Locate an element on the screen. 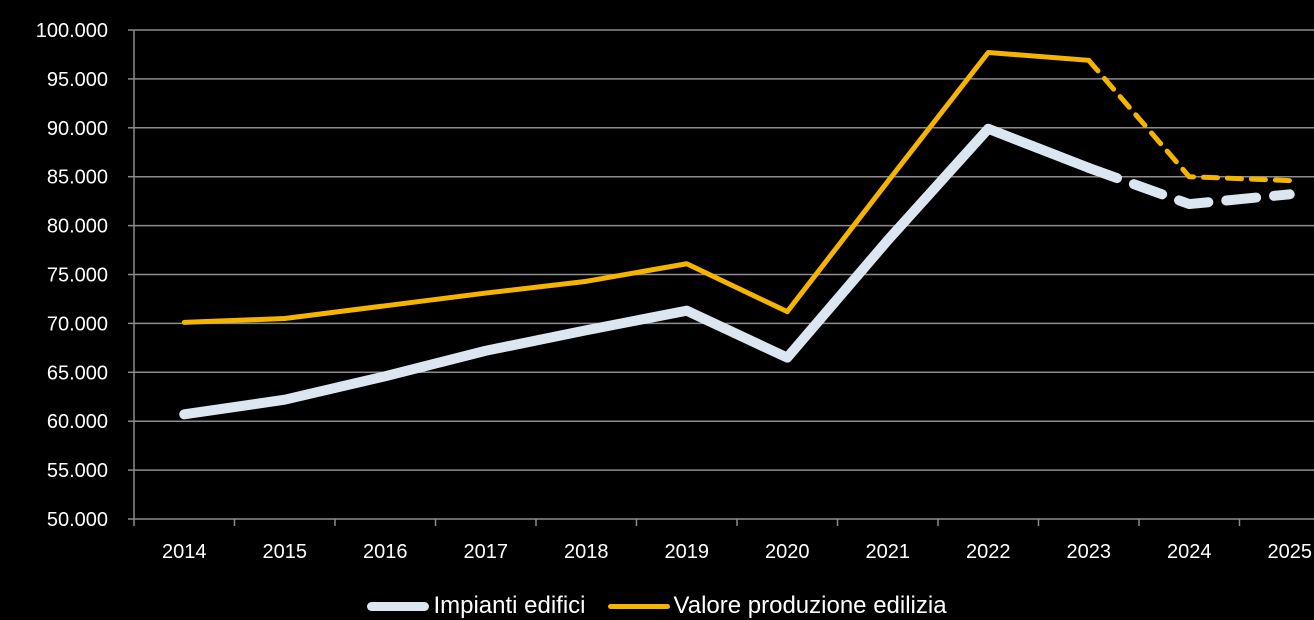 This screenshot has height=620, width=1314. x-tick-label: 2020 is located at coordinates (787, 552).